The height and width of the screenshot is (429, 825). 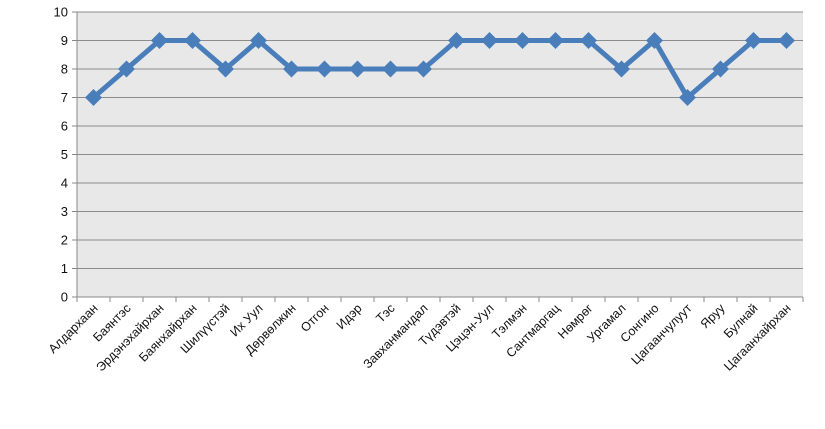 What do you see at coordinates (64, 40) in the screenshot?
I see `y-tick-label: 9` at bounding box center [64, 40].